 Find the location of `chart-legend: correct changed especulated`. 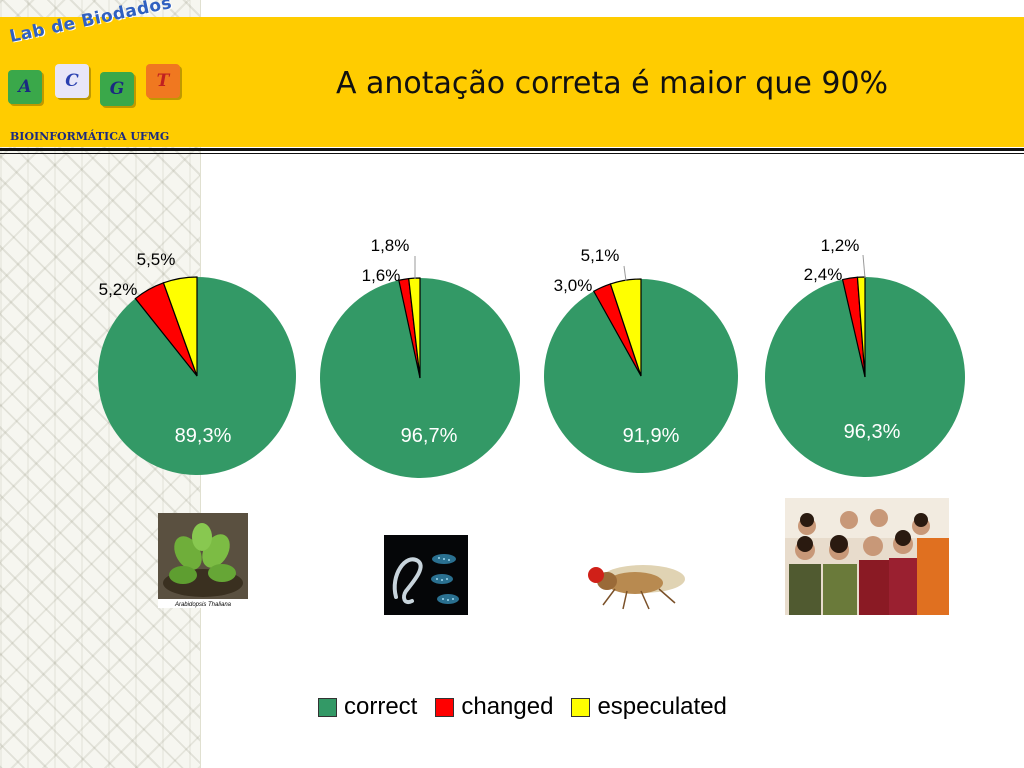

chart-legend: correct changed especulated is located at coordinates (531, 707).